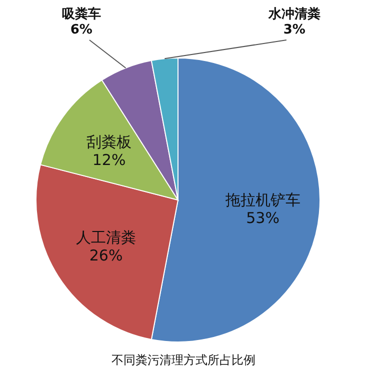 The image size is (367, 372). What do you see at coordinates (294, 30) in the screenshot?
I see `data-label: 3%` at bounding box center [294, 30].